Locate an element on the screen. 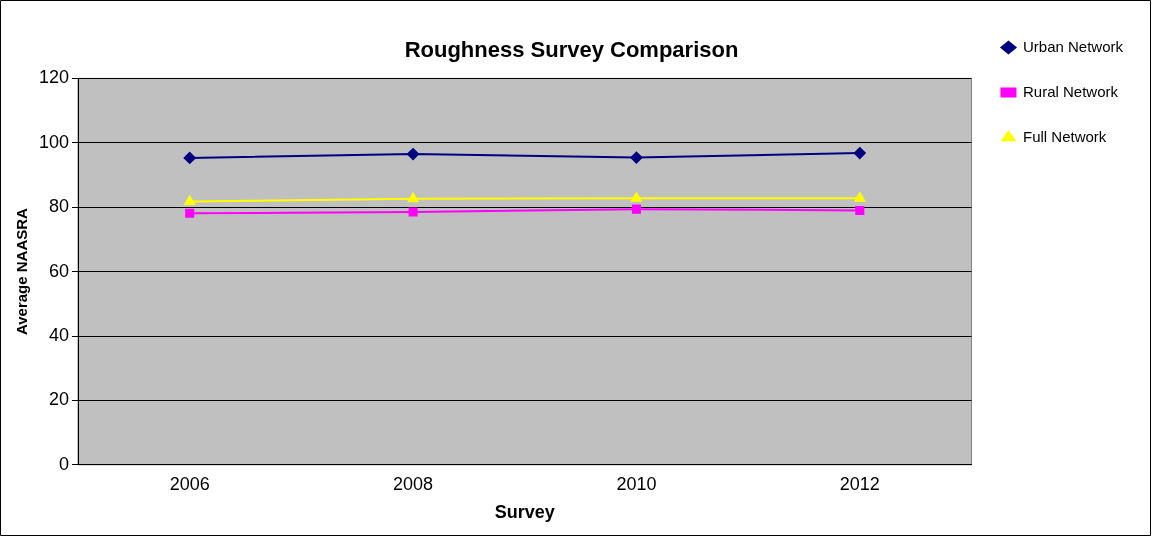  y-tick-label: 80 is located at coordinates (59, 206).